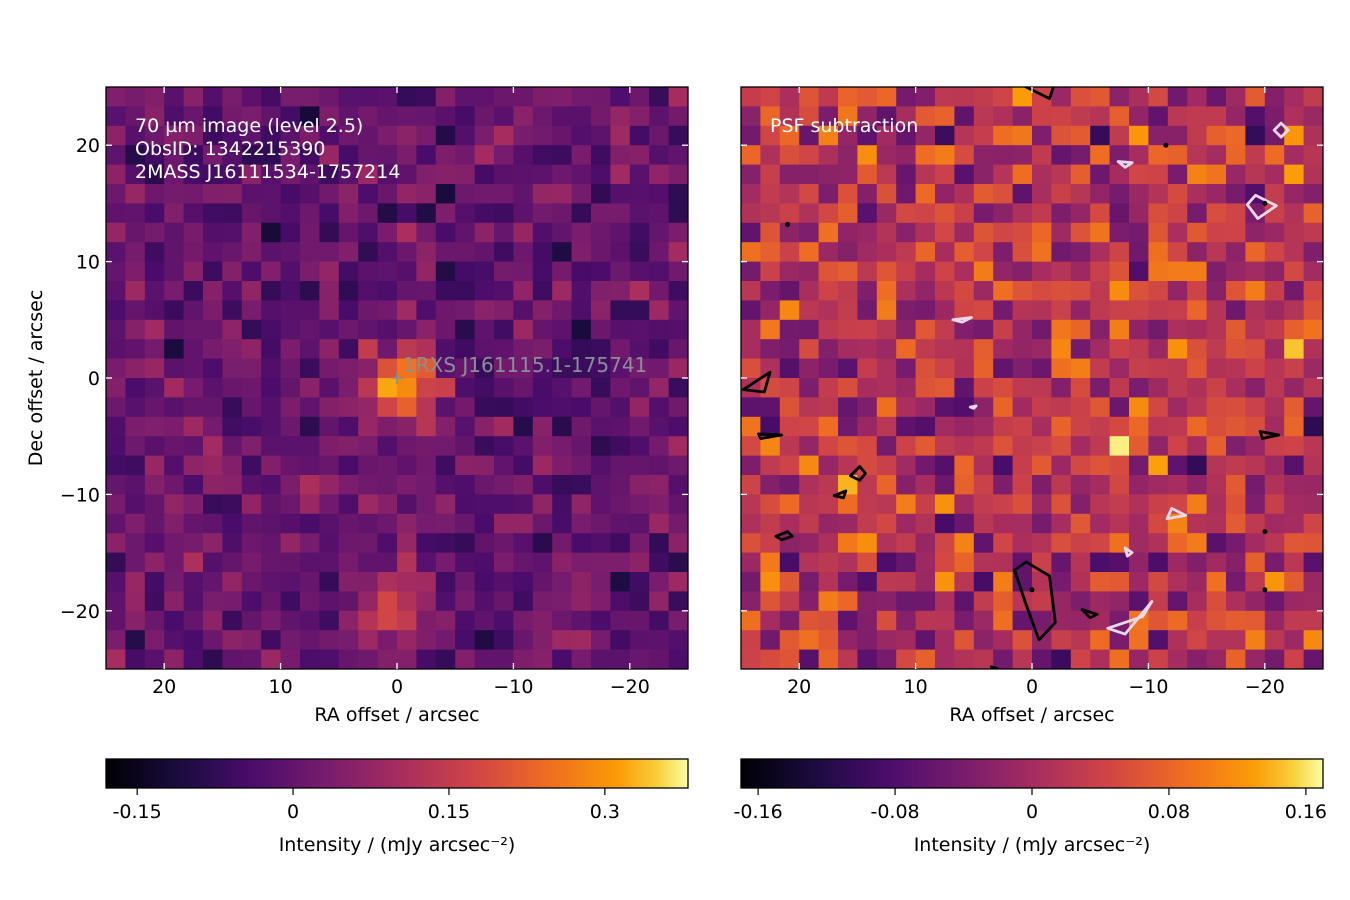 The image size is (1350, 900). Describe the element at coordinates (519, 368) in the screenshot. I see `source-marker: 1RXS J161115.1-175741` at that location.